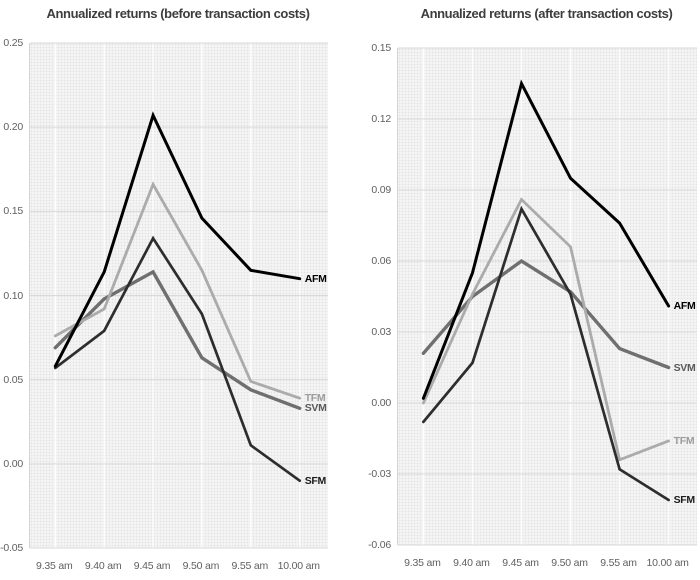 The width and height of the screenshot is (700, 580). What do you see at coordinates (13, 127) in the screenshot?
I see `y-axis-tick-label: 0.20` at bounding box center [13, 127].